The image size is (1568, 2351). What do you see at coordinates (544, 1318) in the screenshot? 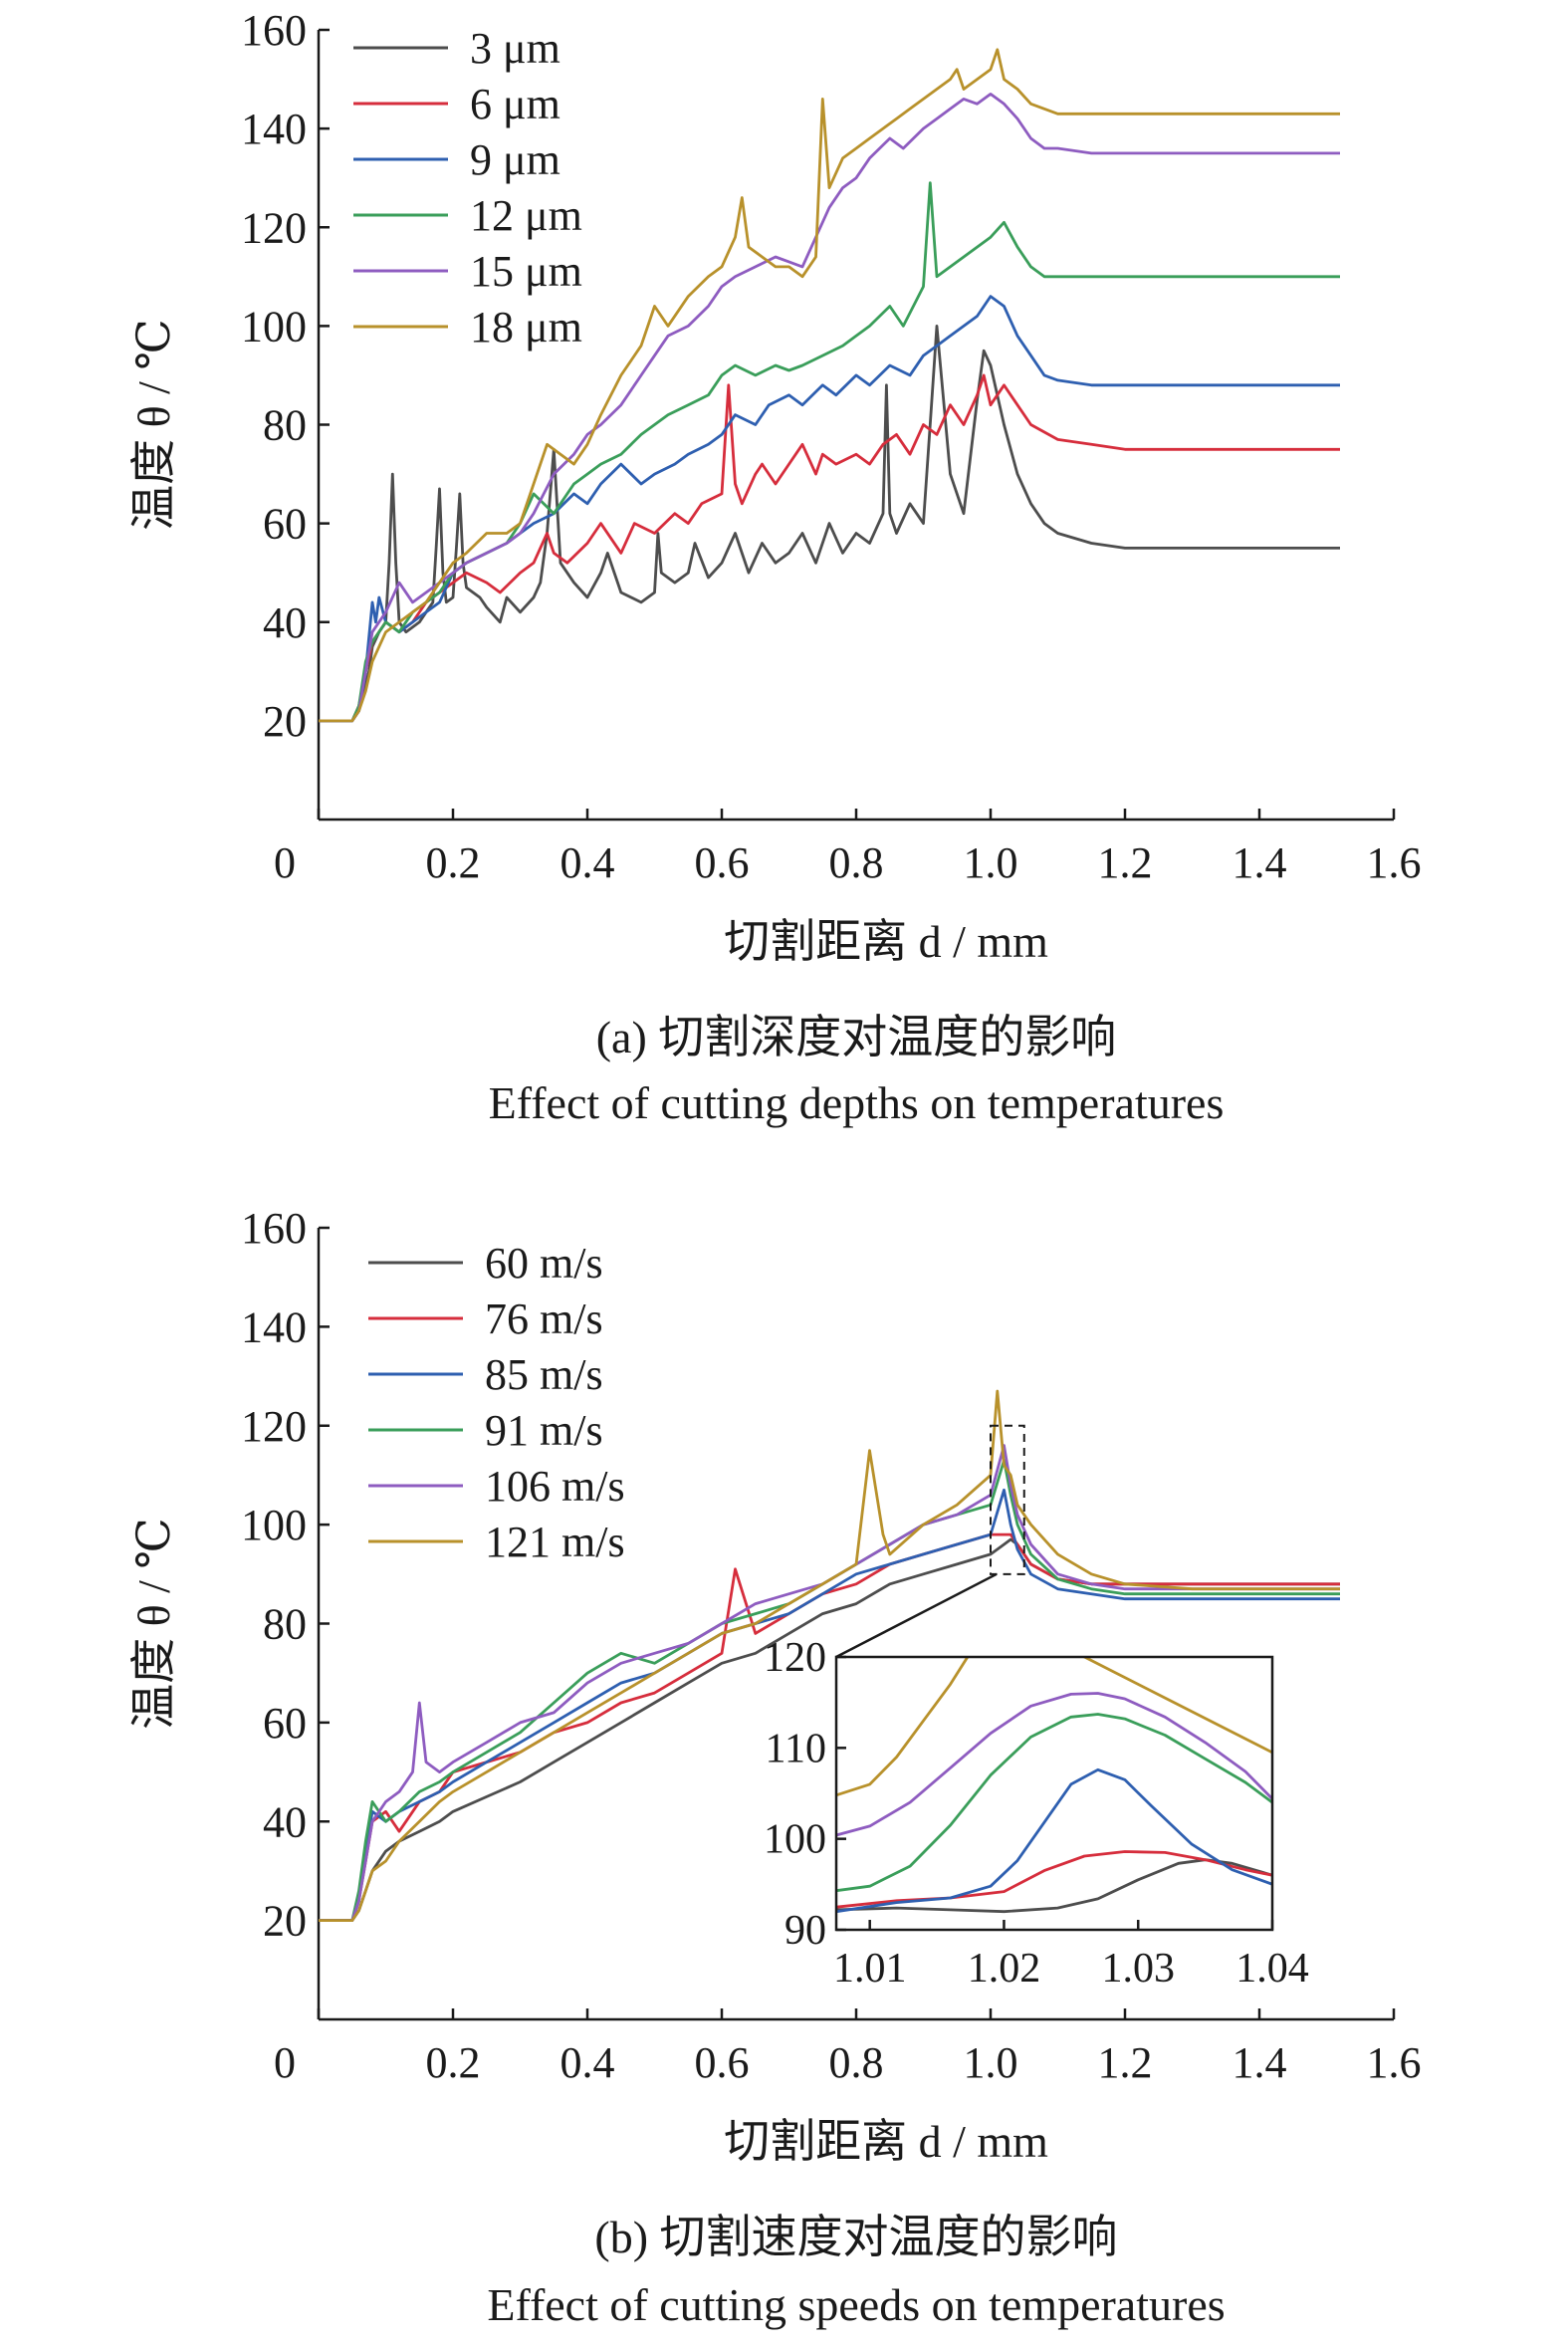
I see `legend-label: 76 m/s` at bounding box center [544, 1318].